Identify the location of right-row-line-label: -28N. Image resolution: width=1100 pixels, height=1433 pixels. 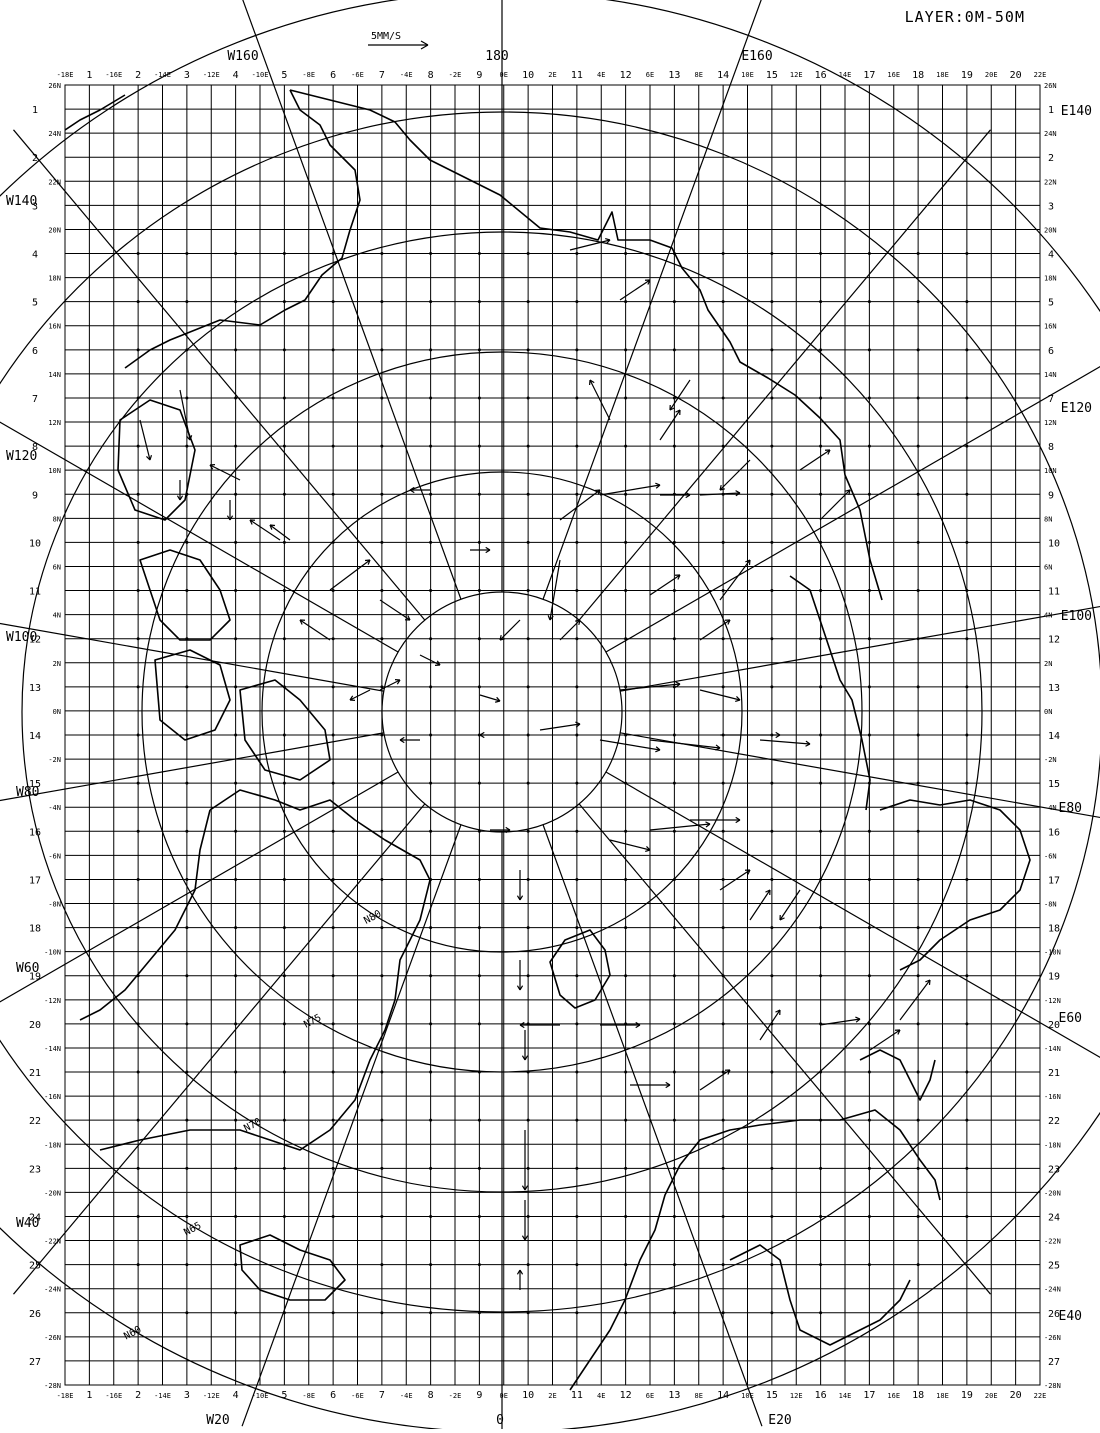
(1052, 1386).